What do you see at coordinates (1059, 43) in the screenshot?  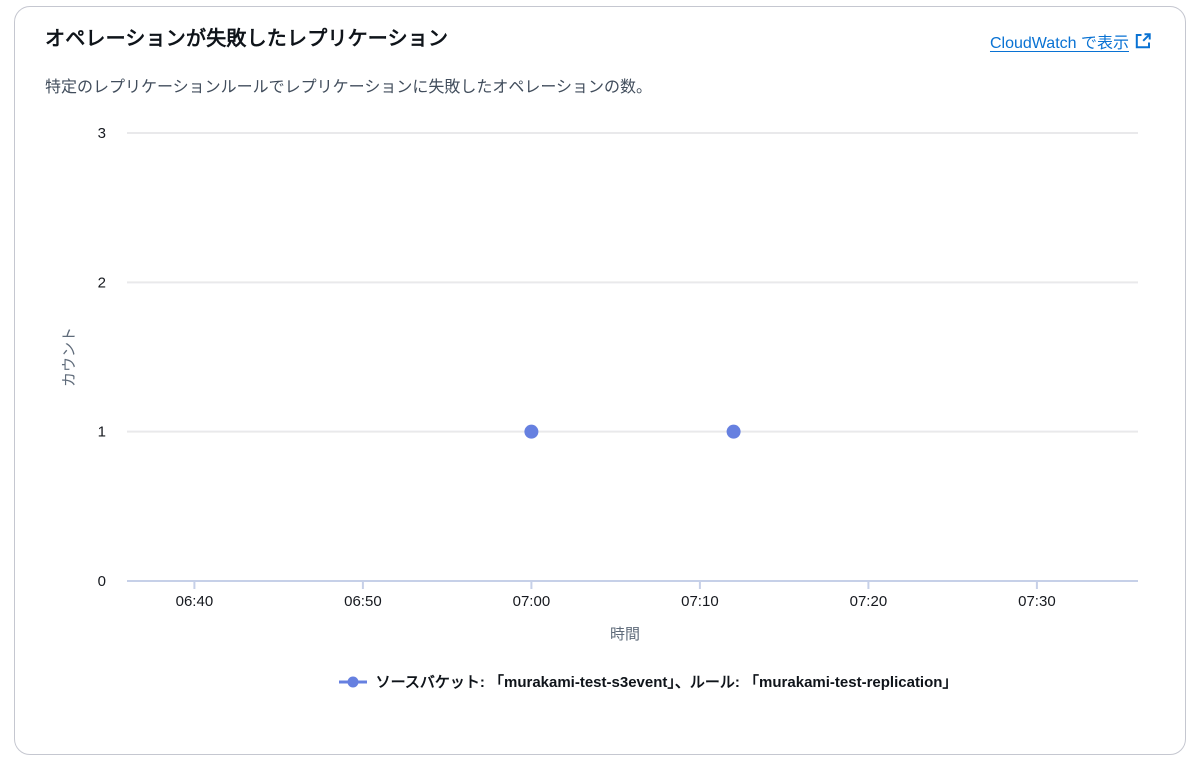 I see `cloudwatch-link-label: CloudWatch で表示` at bounding box center [1059, 43].